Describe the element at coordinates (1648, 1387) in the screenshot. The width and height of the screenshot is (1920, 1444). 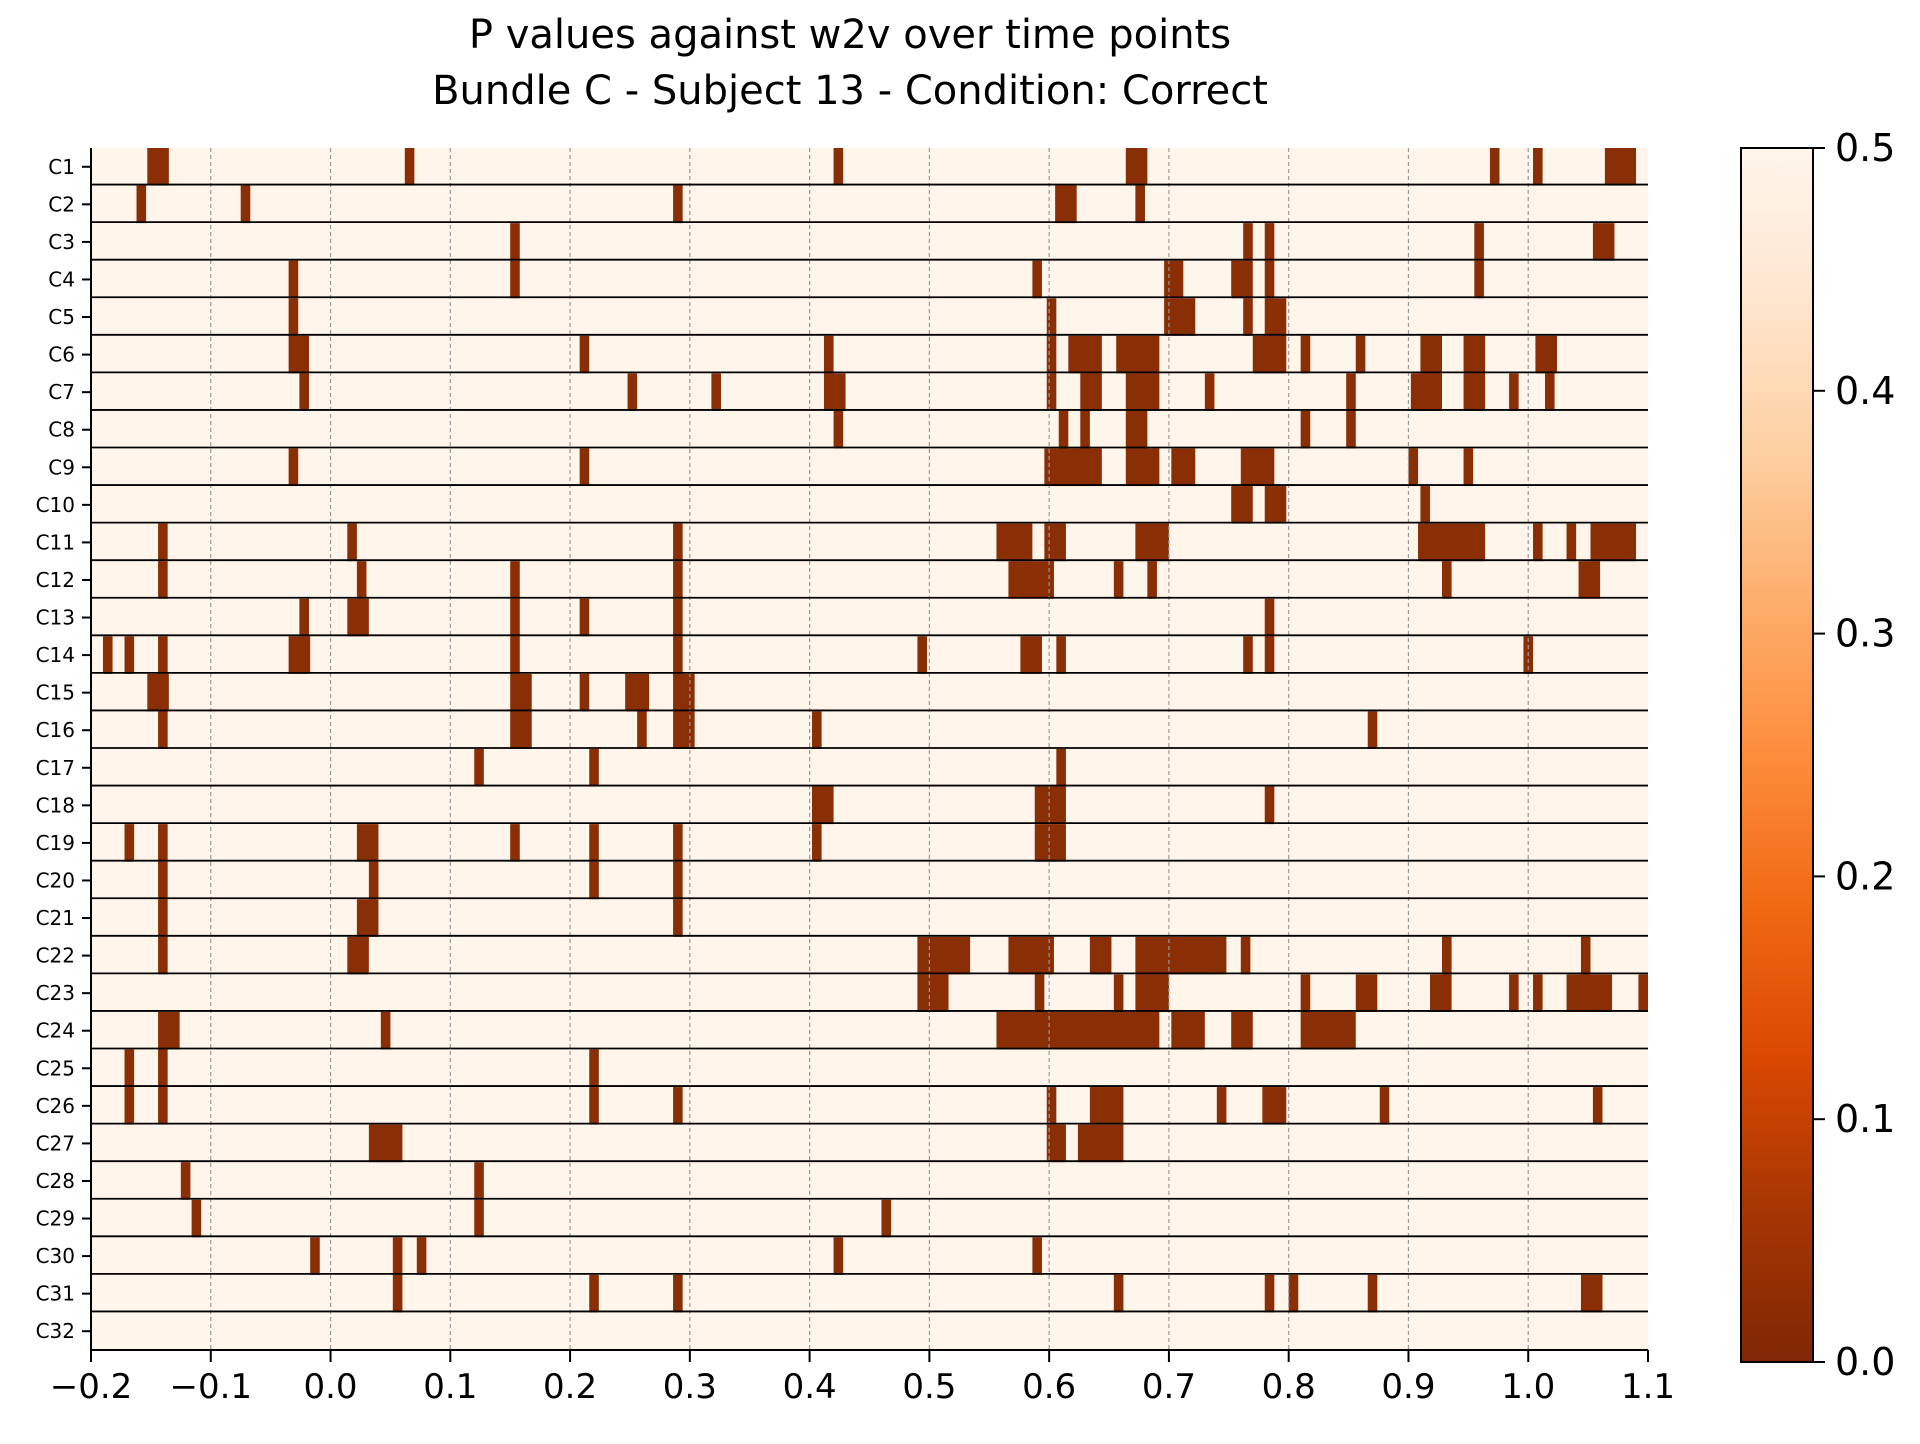
I see `x-tick-label: 1.1` at that location.